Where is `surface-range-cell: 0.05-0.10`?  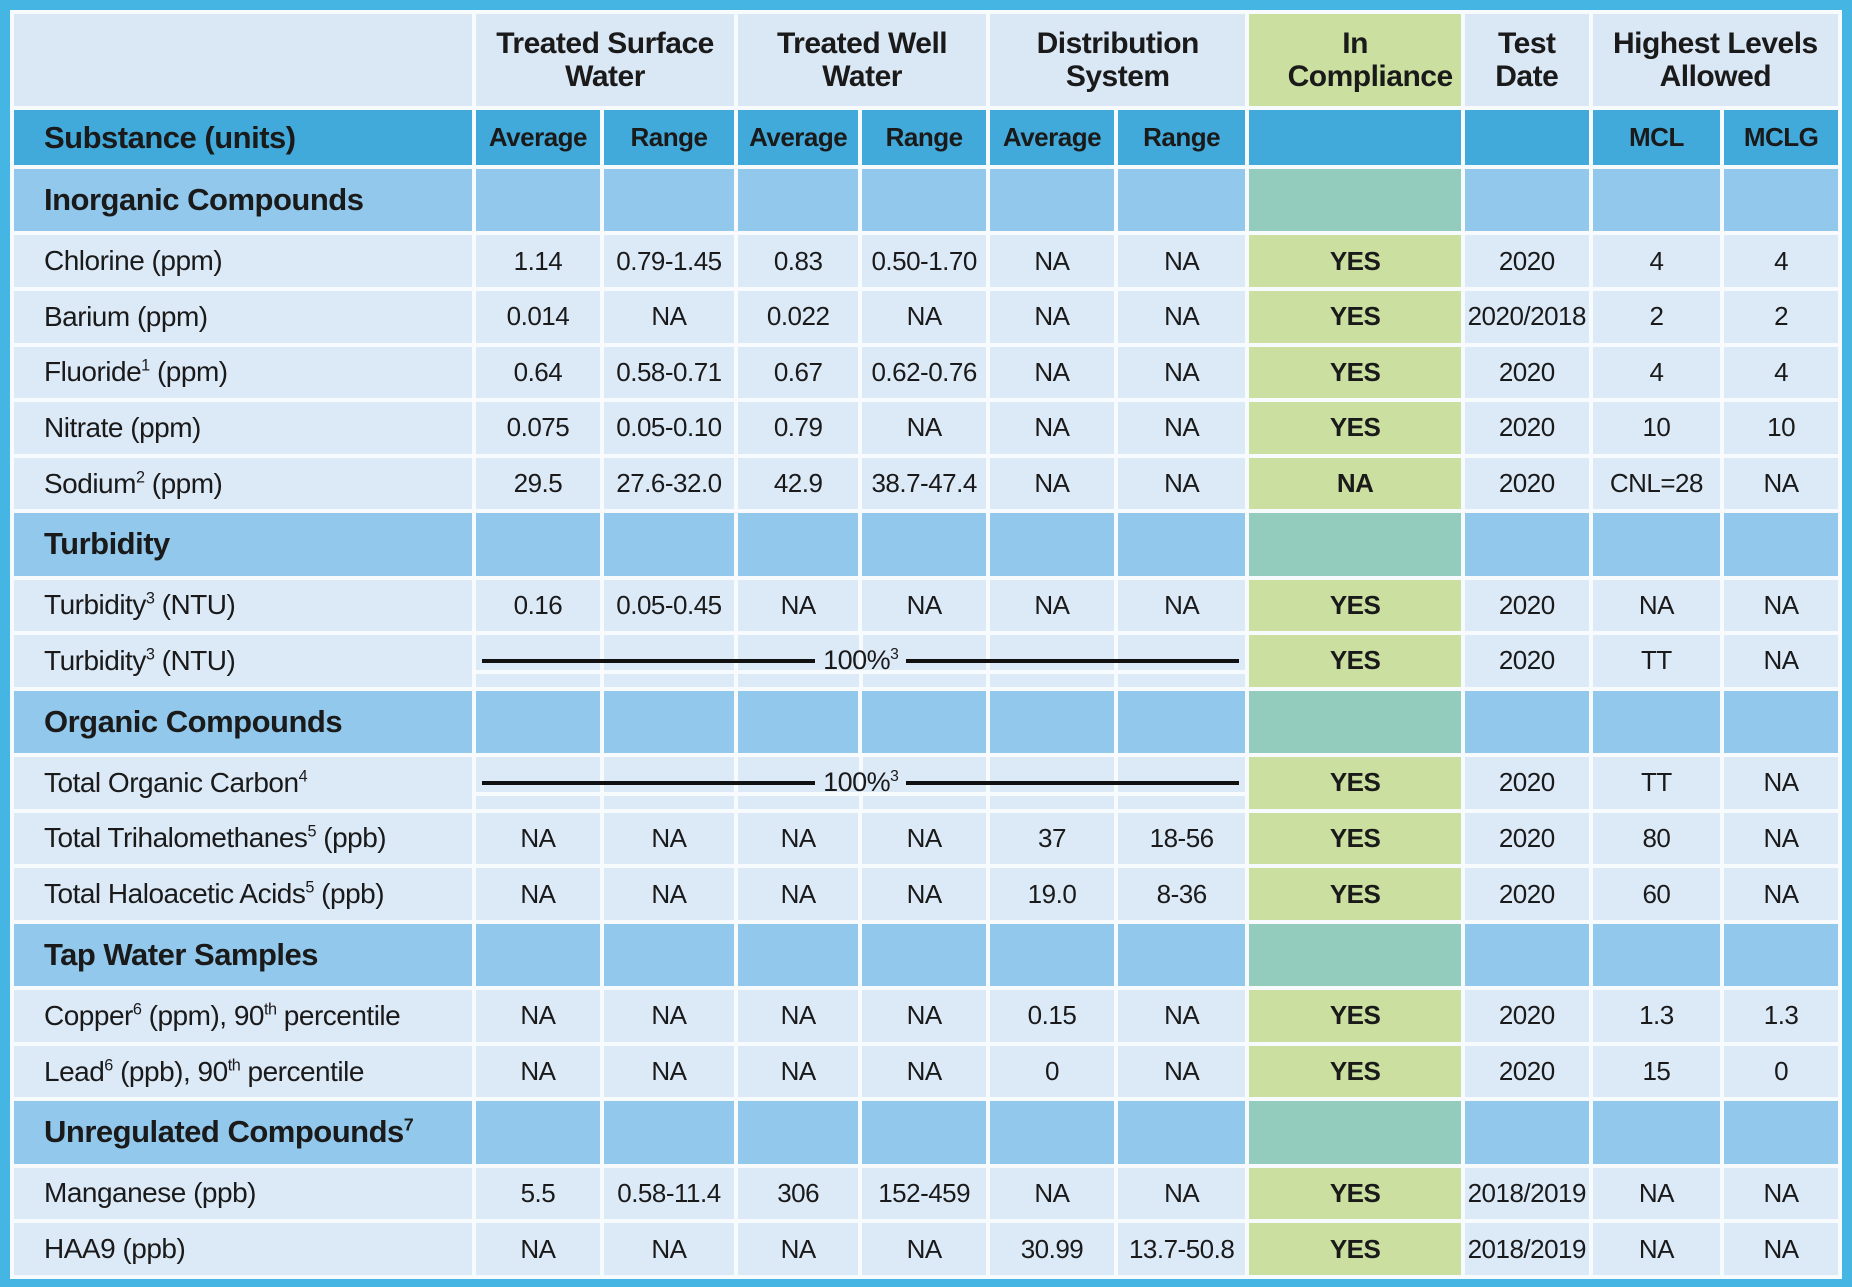
surface-range-cell: 0.05-0.10 is located at coordinates (669, 428).